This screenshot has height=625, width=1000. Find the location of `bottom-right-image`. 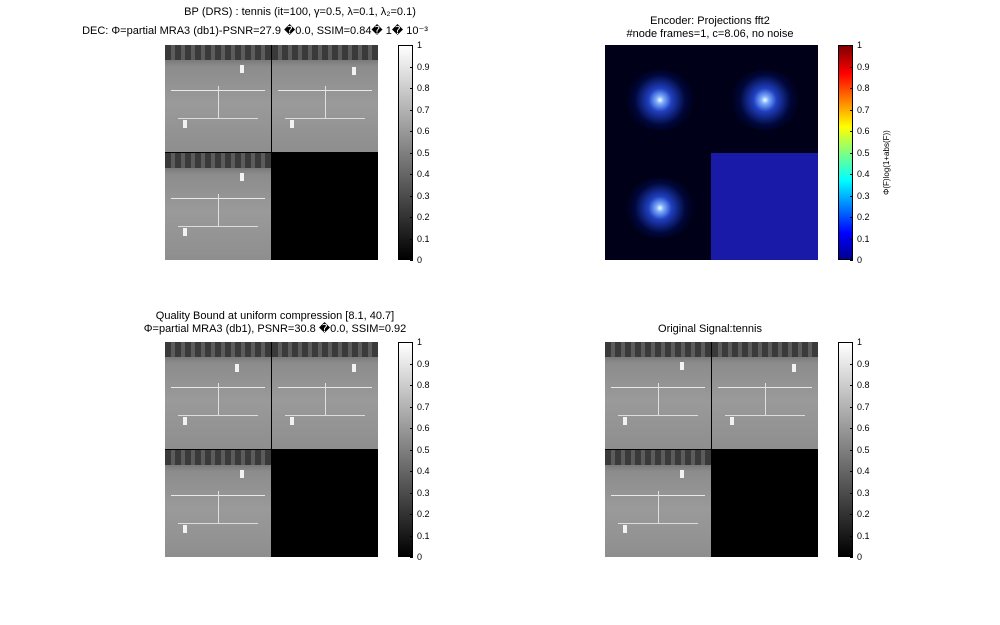

bottom-right-image is located at coordinates (711, 449).